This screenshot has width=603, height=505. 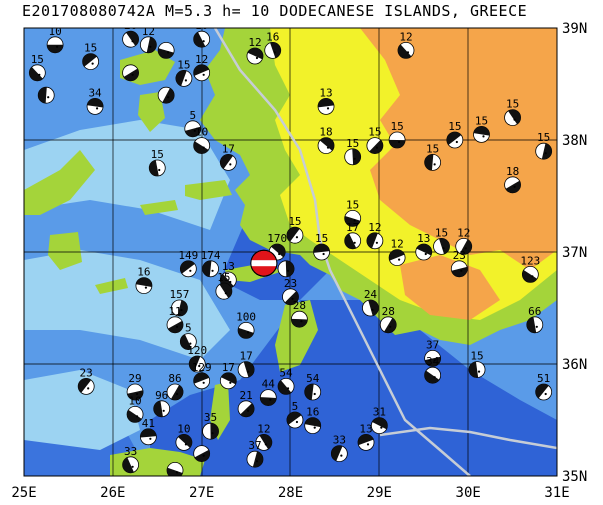 I want to click on focal-mechanism: 44, so click(x=268, y=392).